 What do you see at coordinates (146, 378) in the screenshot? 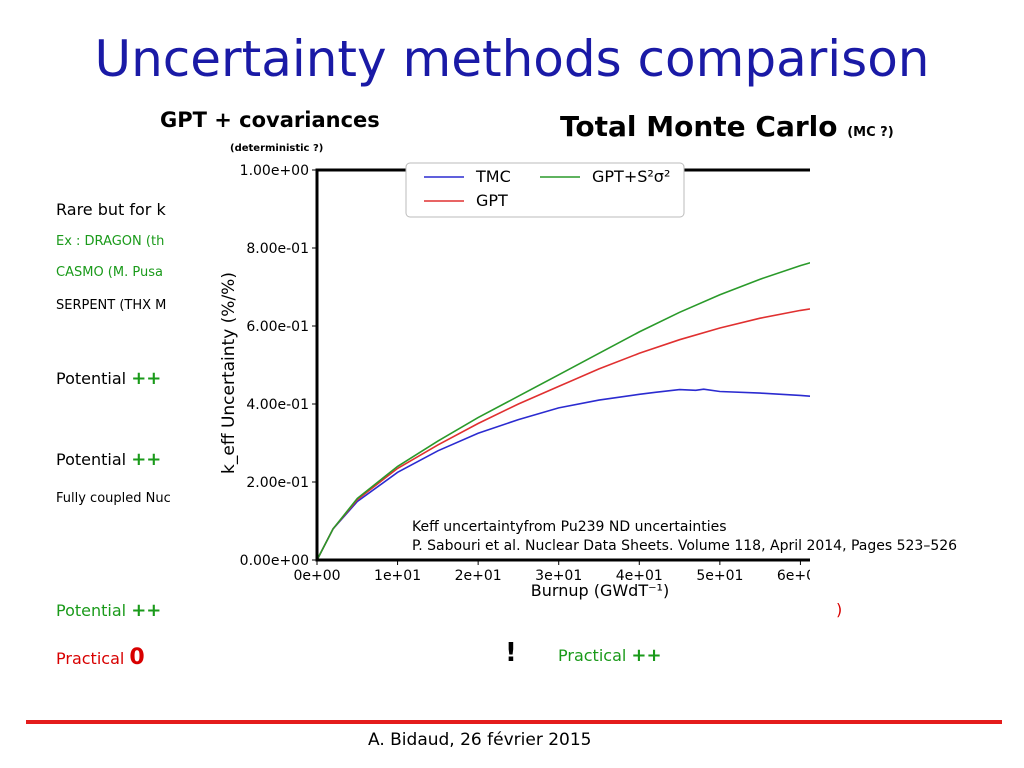
I see `potential-marks-1: ++` at bounding box center [146, 378].